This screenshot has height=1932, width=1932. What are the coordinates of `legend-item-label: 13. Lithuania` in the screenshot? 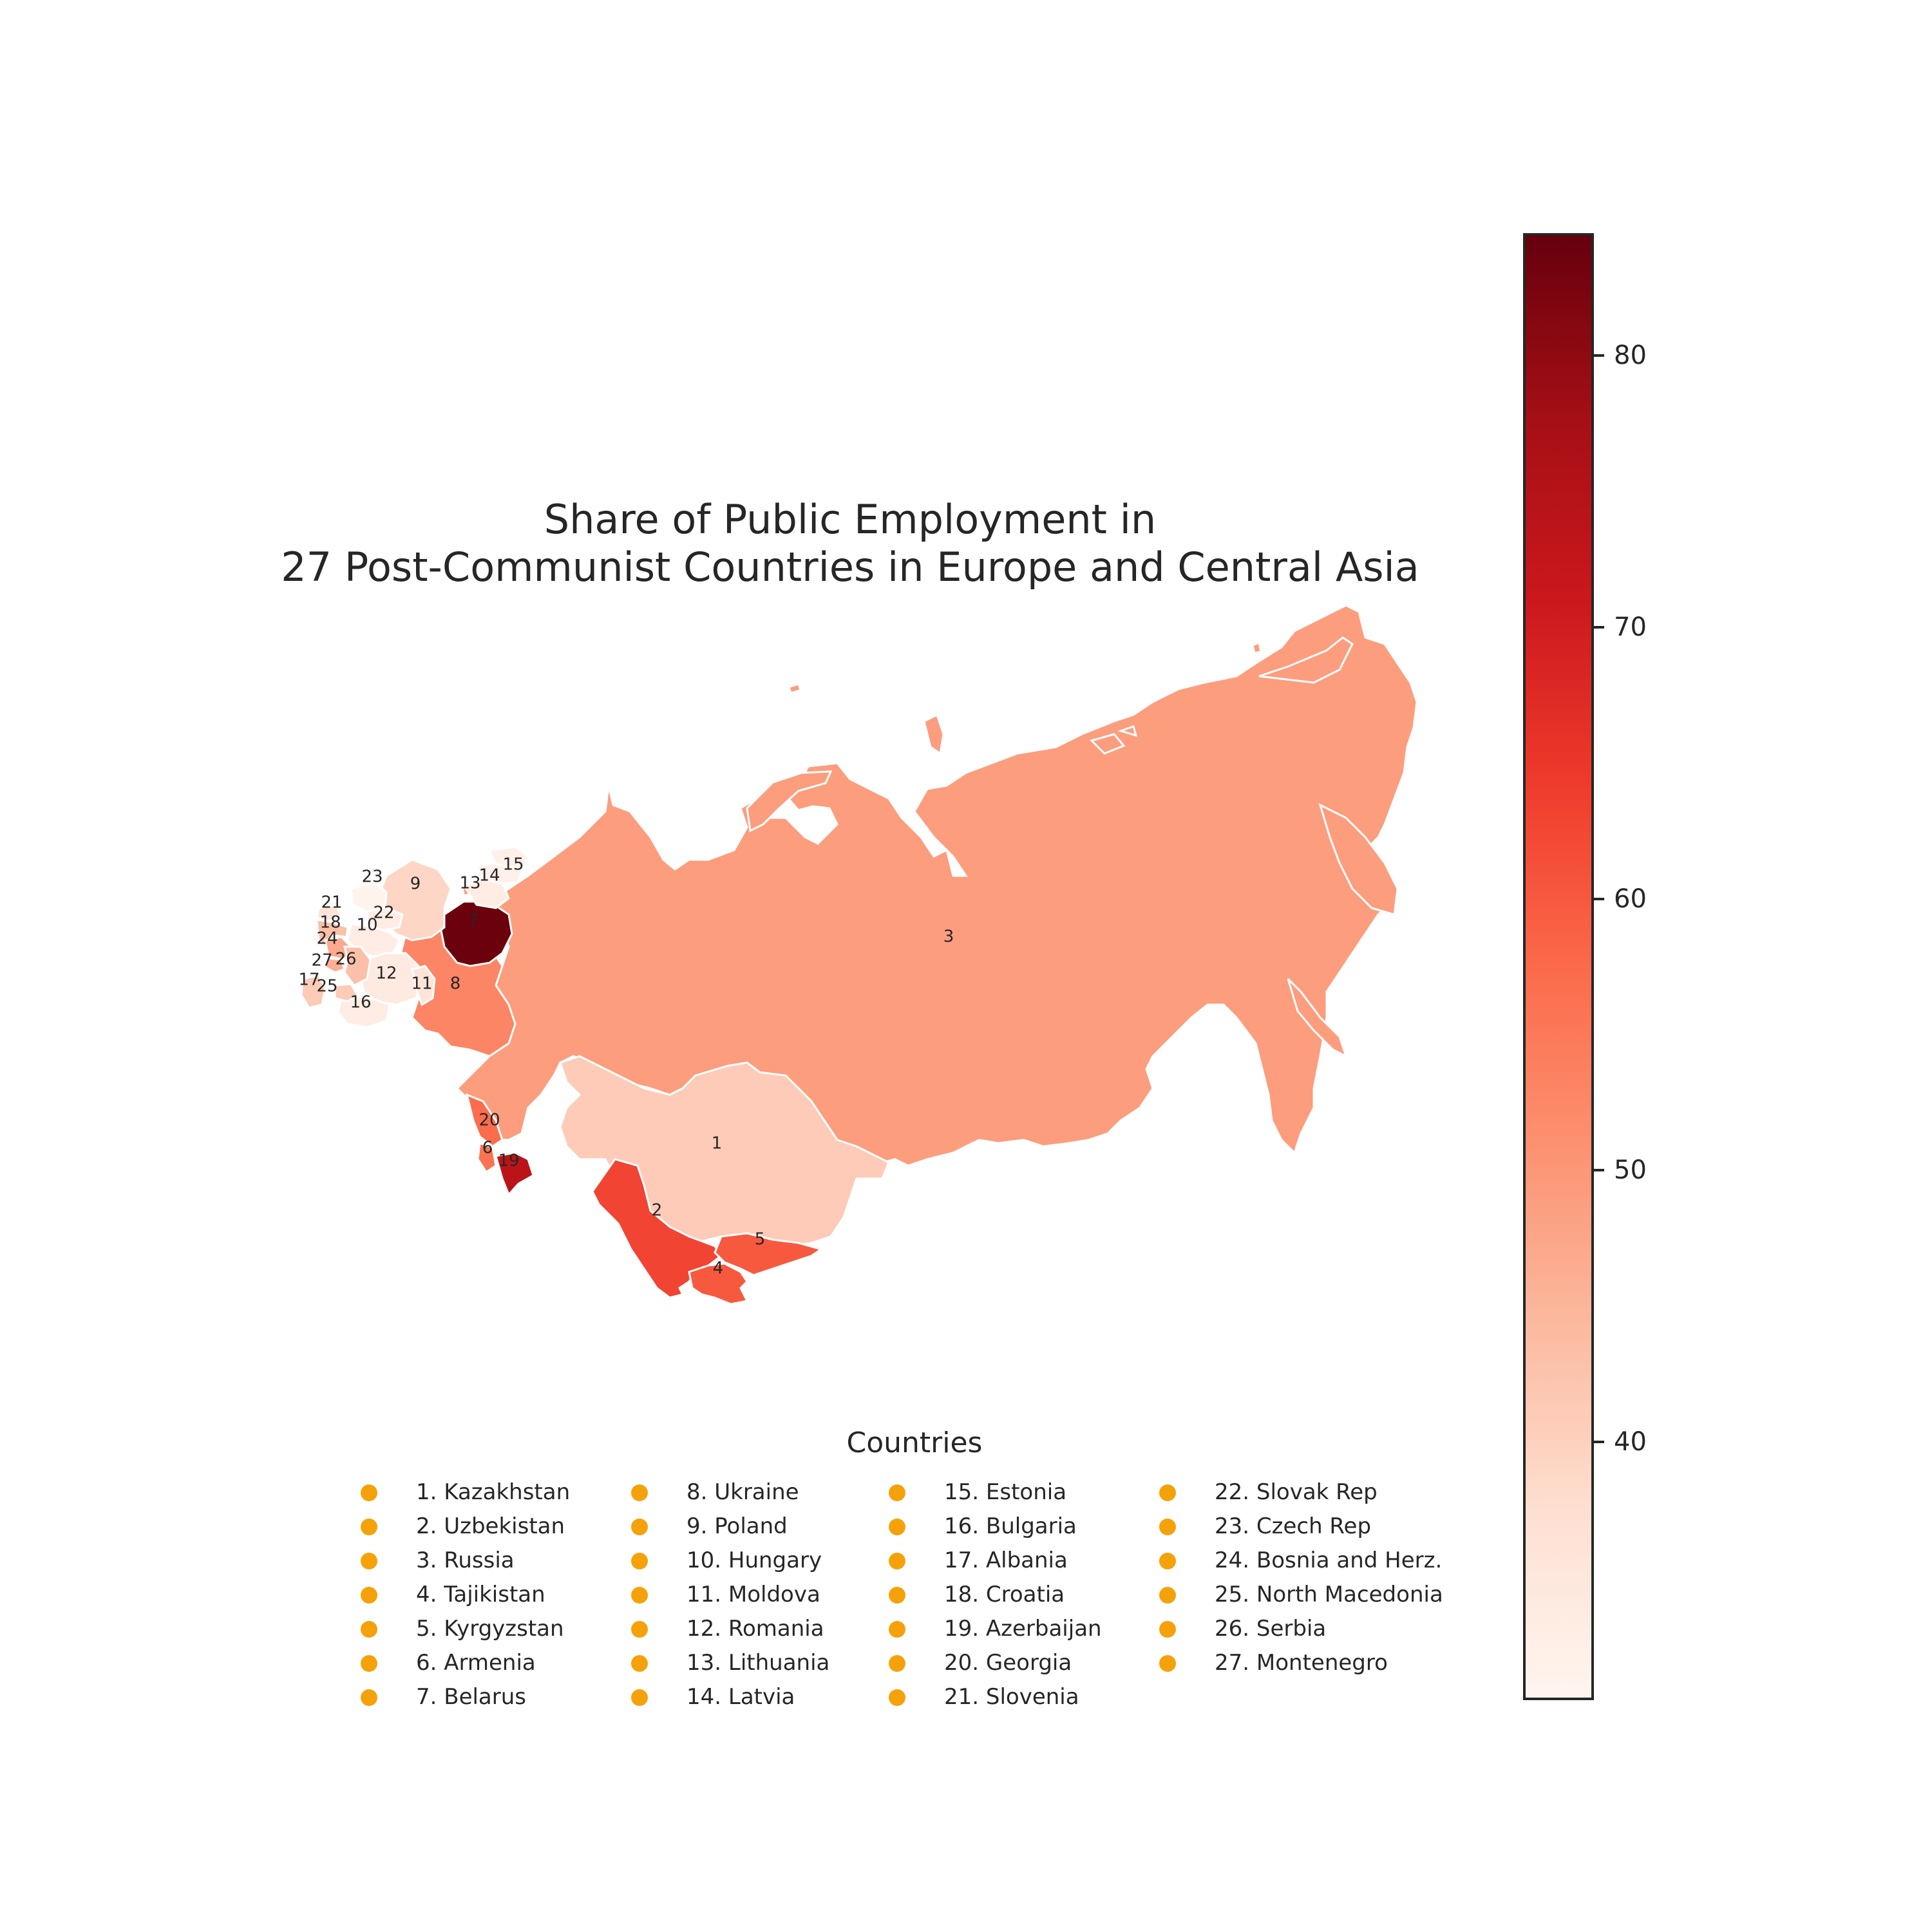 It's located at (758, 1663).